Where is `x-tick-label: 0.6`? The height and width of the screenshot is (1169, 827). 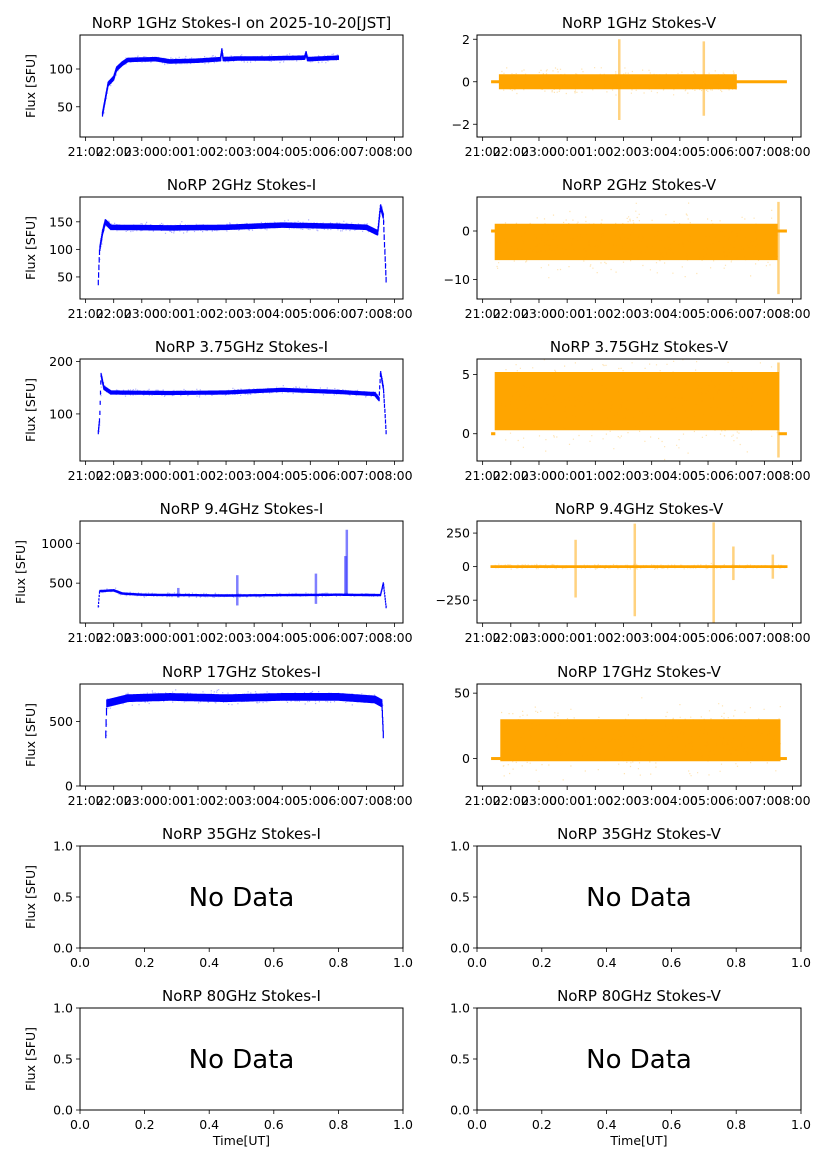 x-tick-label: 0.6 is located at coordinates (671, 962).